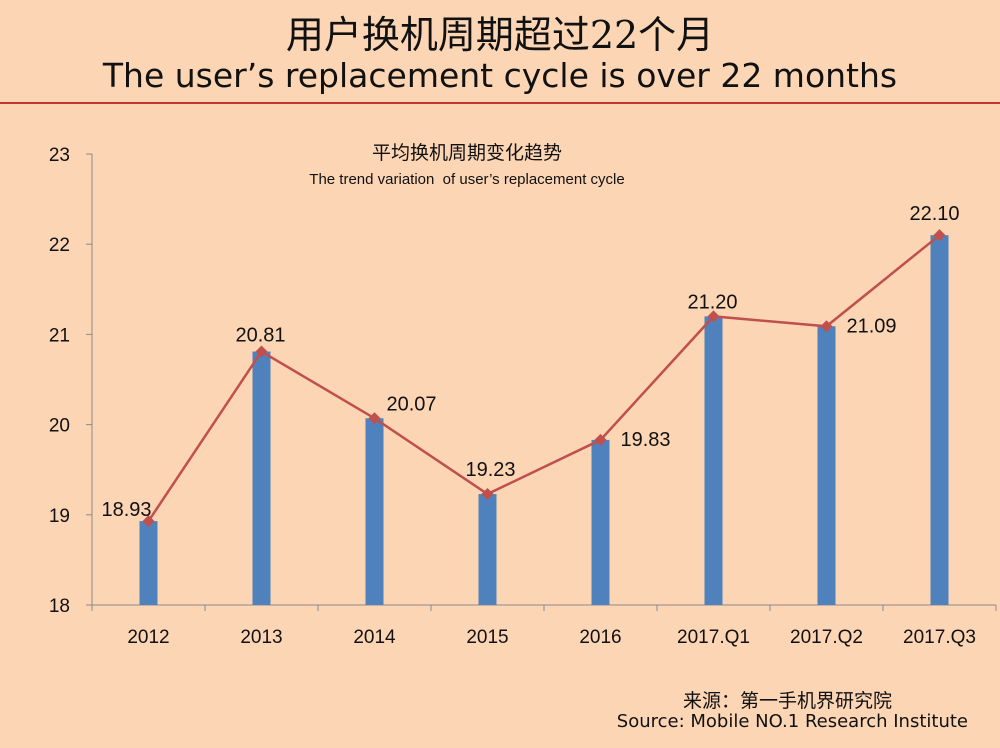 The height and width of the screenshot is (748, 1000). Describe the element at coordinates (59, 606) in the screenshot. I see `y-tick-label: 18` at that location.